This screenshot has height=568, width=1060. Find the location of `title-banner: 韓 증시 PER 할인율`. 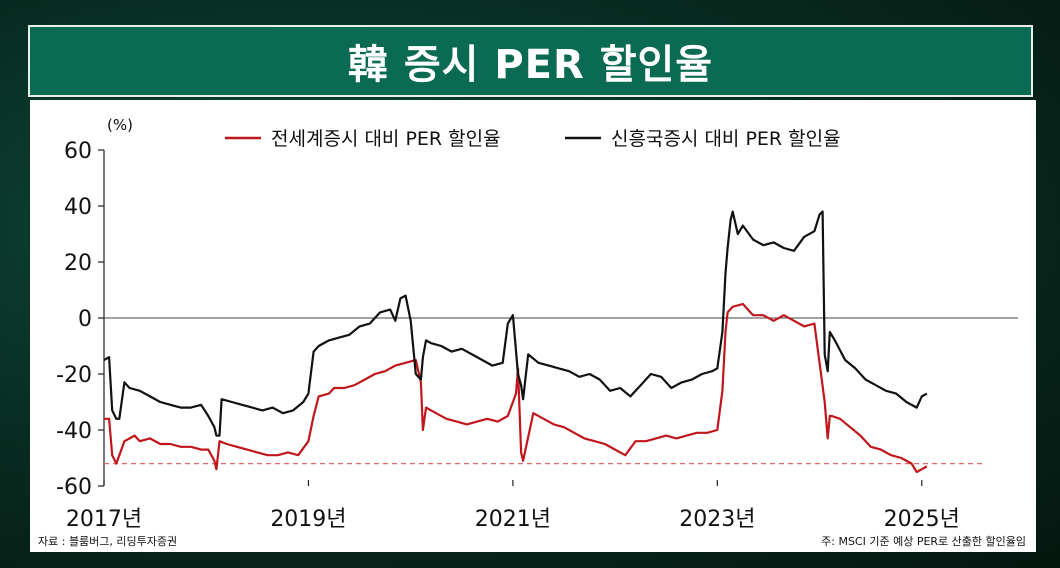

title-banner: 韓 증시 PER 할인율 is located at coordinates (530, 61).